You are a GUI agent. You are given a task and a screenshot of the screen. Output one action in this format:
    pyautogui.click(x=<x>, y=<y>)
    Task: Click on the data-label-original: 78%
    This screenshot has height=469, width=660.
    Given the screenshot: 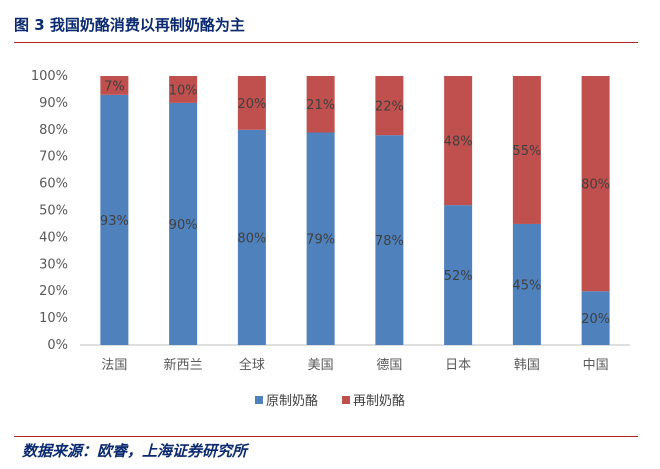 What is the action you would take?
    pyautogui.click(x=389, y=241)
    